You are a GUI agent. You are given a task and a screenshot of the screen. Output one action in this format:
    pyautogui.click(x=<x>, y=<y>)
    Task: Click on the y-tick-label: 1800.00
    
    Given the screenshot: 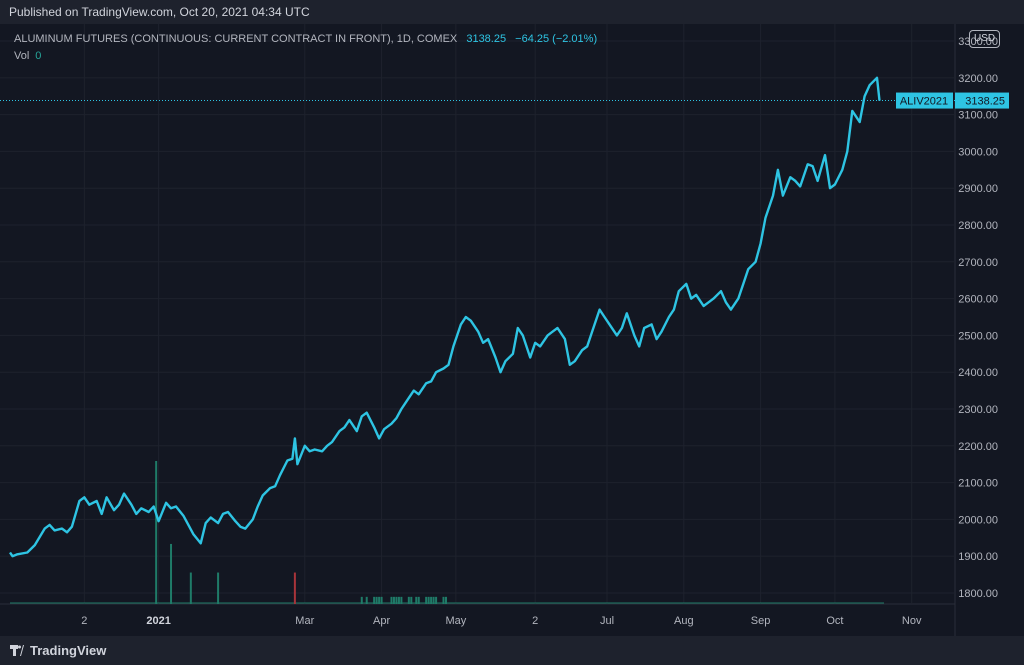 What is the action you would take?
    pyautogui.click(x=978, y=594)
    